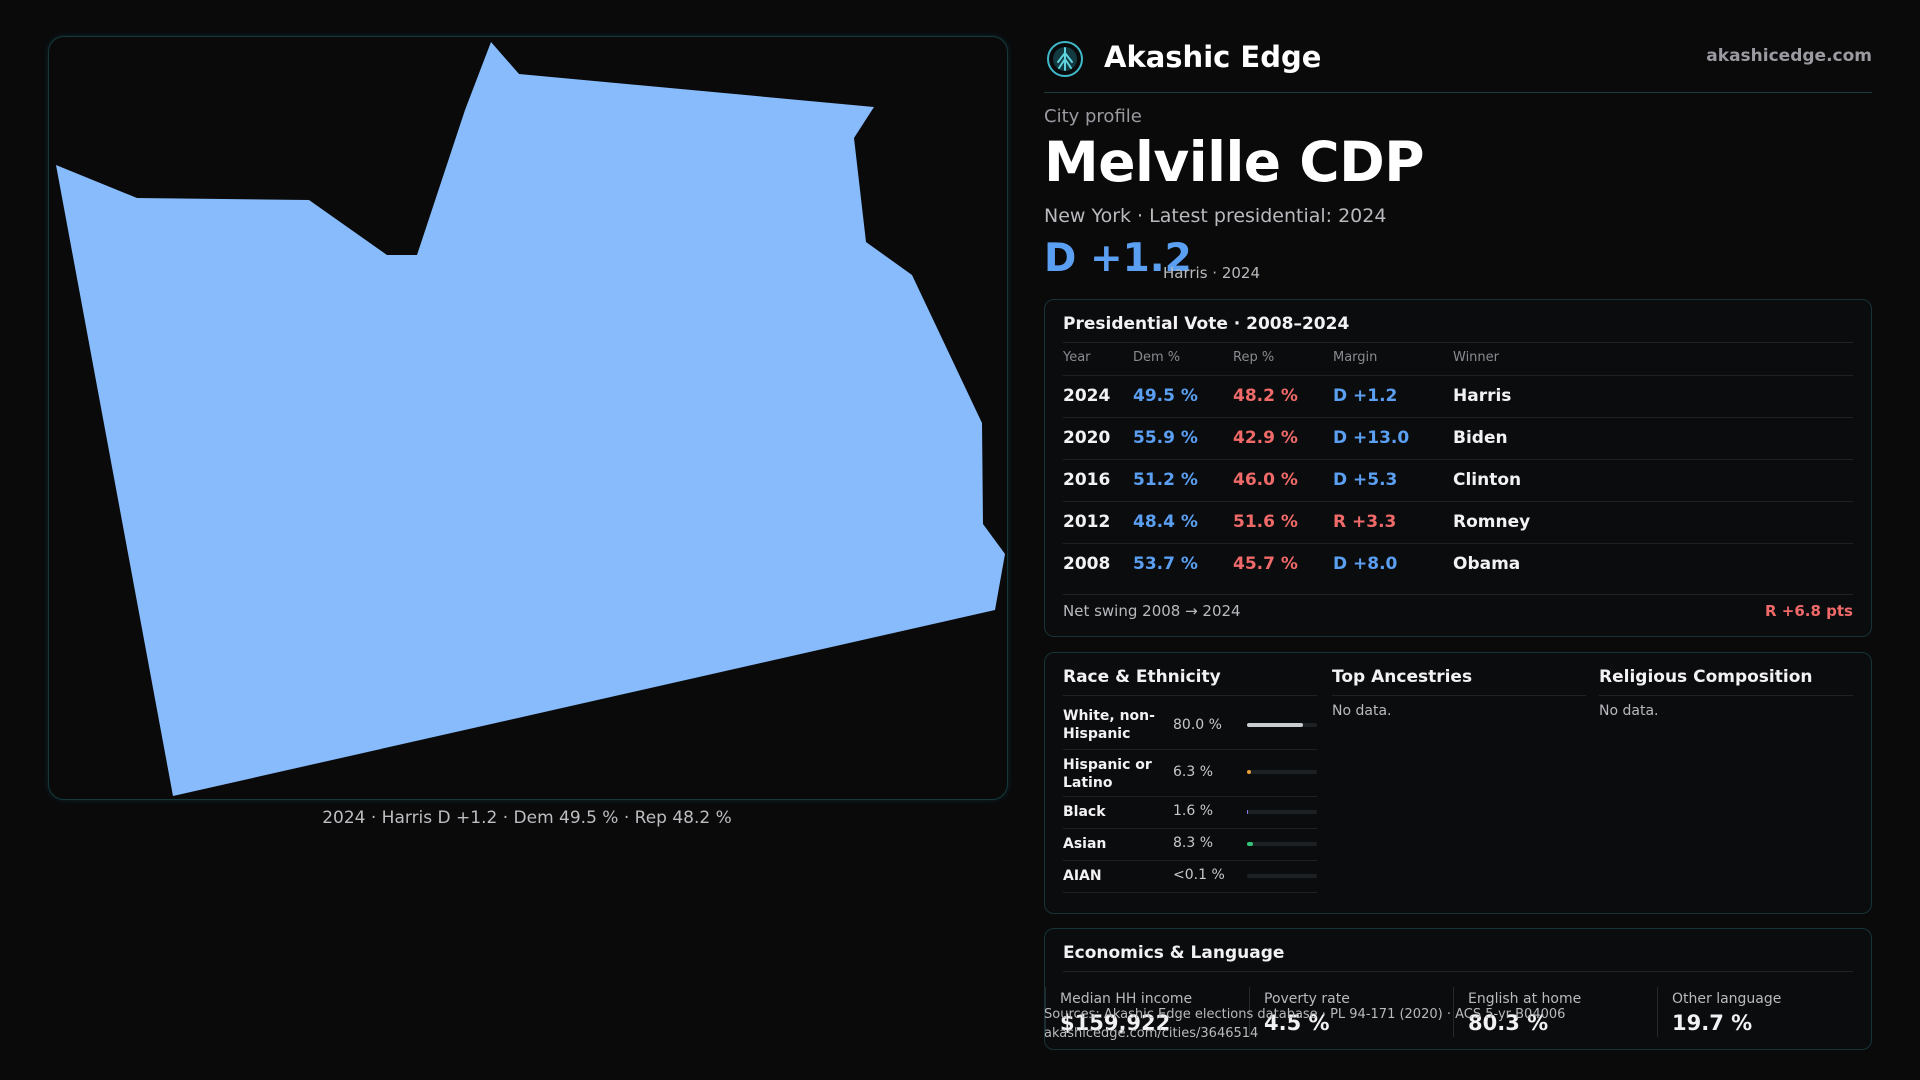 Image resolution: width=1920 pixels, height=1080 pixels. What do you see at coordinates (1215, 216) in the screenshot?
I see `page-subtitle: New York · Latest presidential: 2024` at bounding box center [1215, 216].